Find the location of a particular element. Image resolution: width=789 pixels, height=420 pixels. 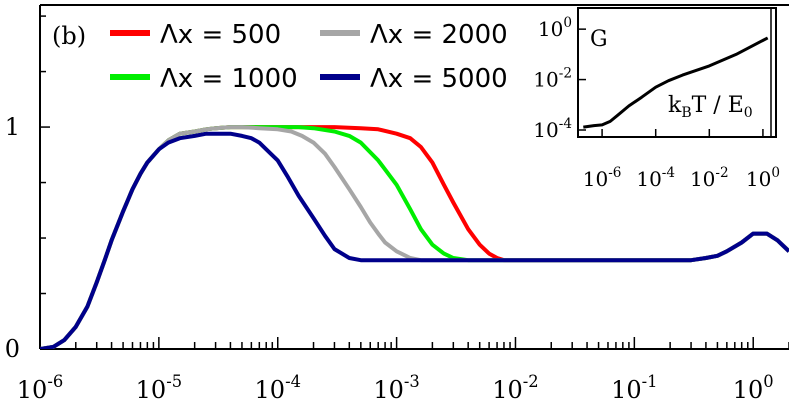

inset-y-tick-label: 10⁻² is located at coordinates (552, 79).